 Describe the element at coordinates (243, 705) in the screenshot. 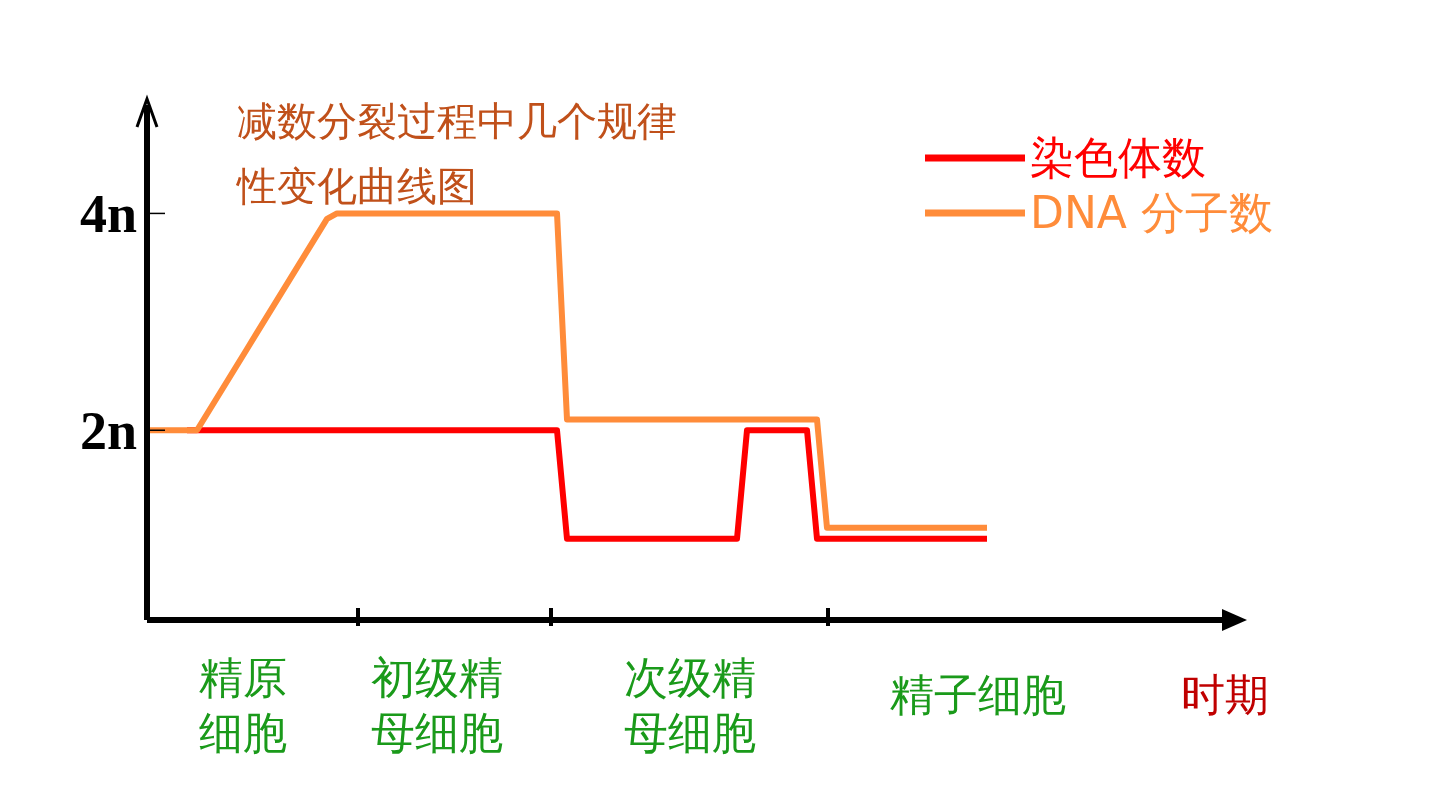

I see `text: 精原细胞` at that location.